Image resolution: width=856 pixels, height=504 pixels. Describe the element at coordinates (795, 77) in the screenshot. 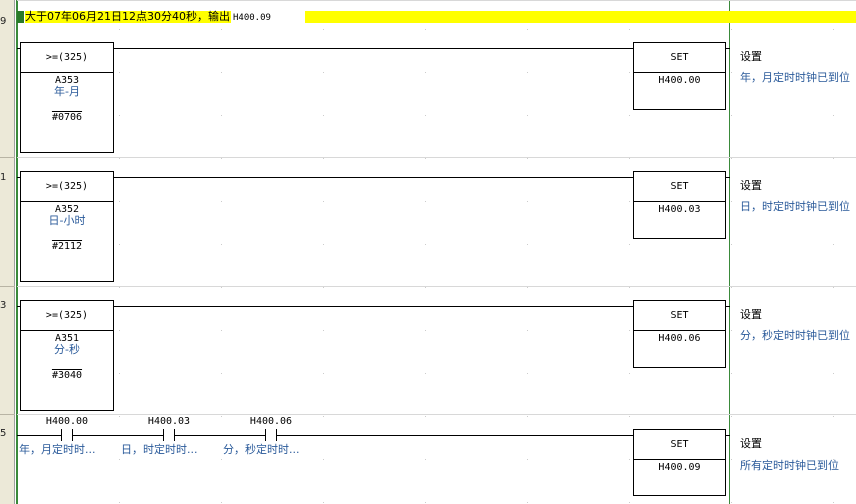

I see `output-comment: 年，月定时时钟已到位` at that location.